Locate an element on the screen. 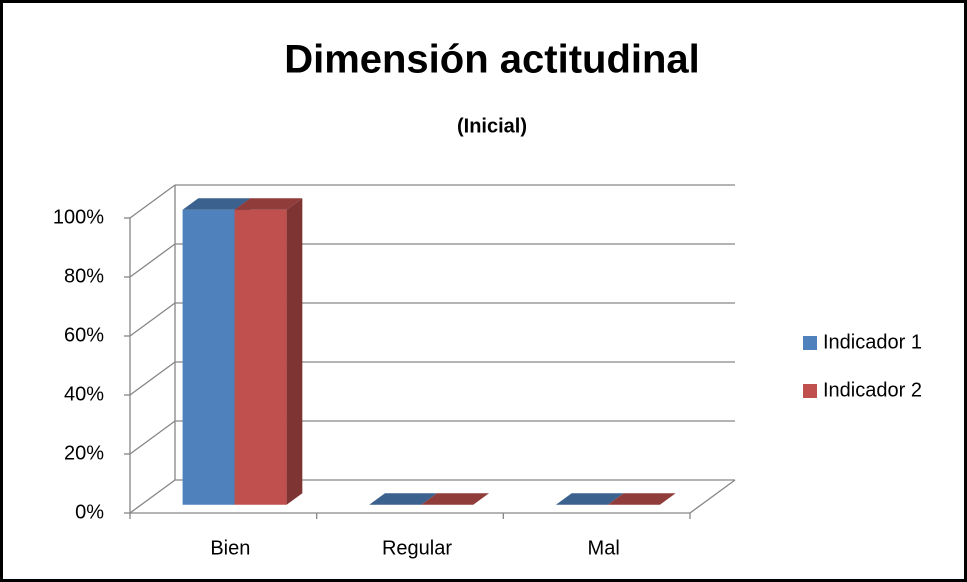 The height and width of the screenshot is (582, 967). legend-label: Indicador 2 is located at coordinates (872, 390).